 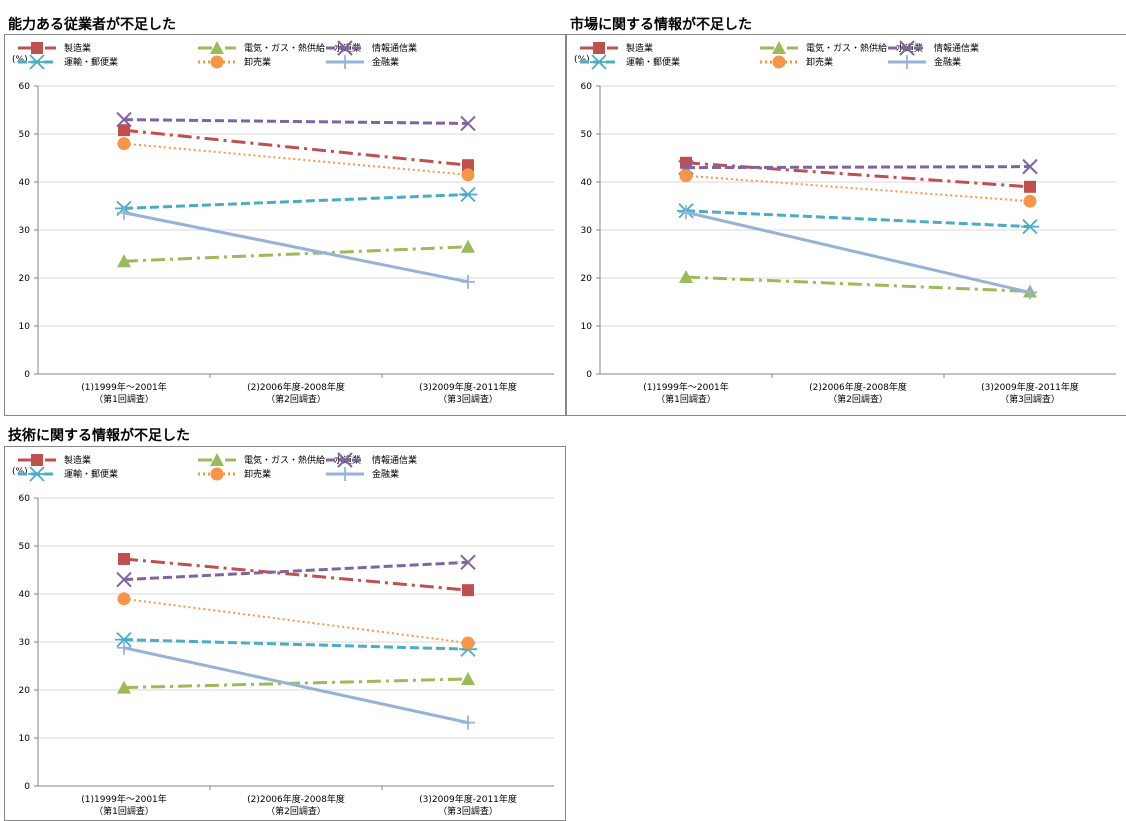 I want to click on legend-item: 卸売業, so click(x=796, y=62).